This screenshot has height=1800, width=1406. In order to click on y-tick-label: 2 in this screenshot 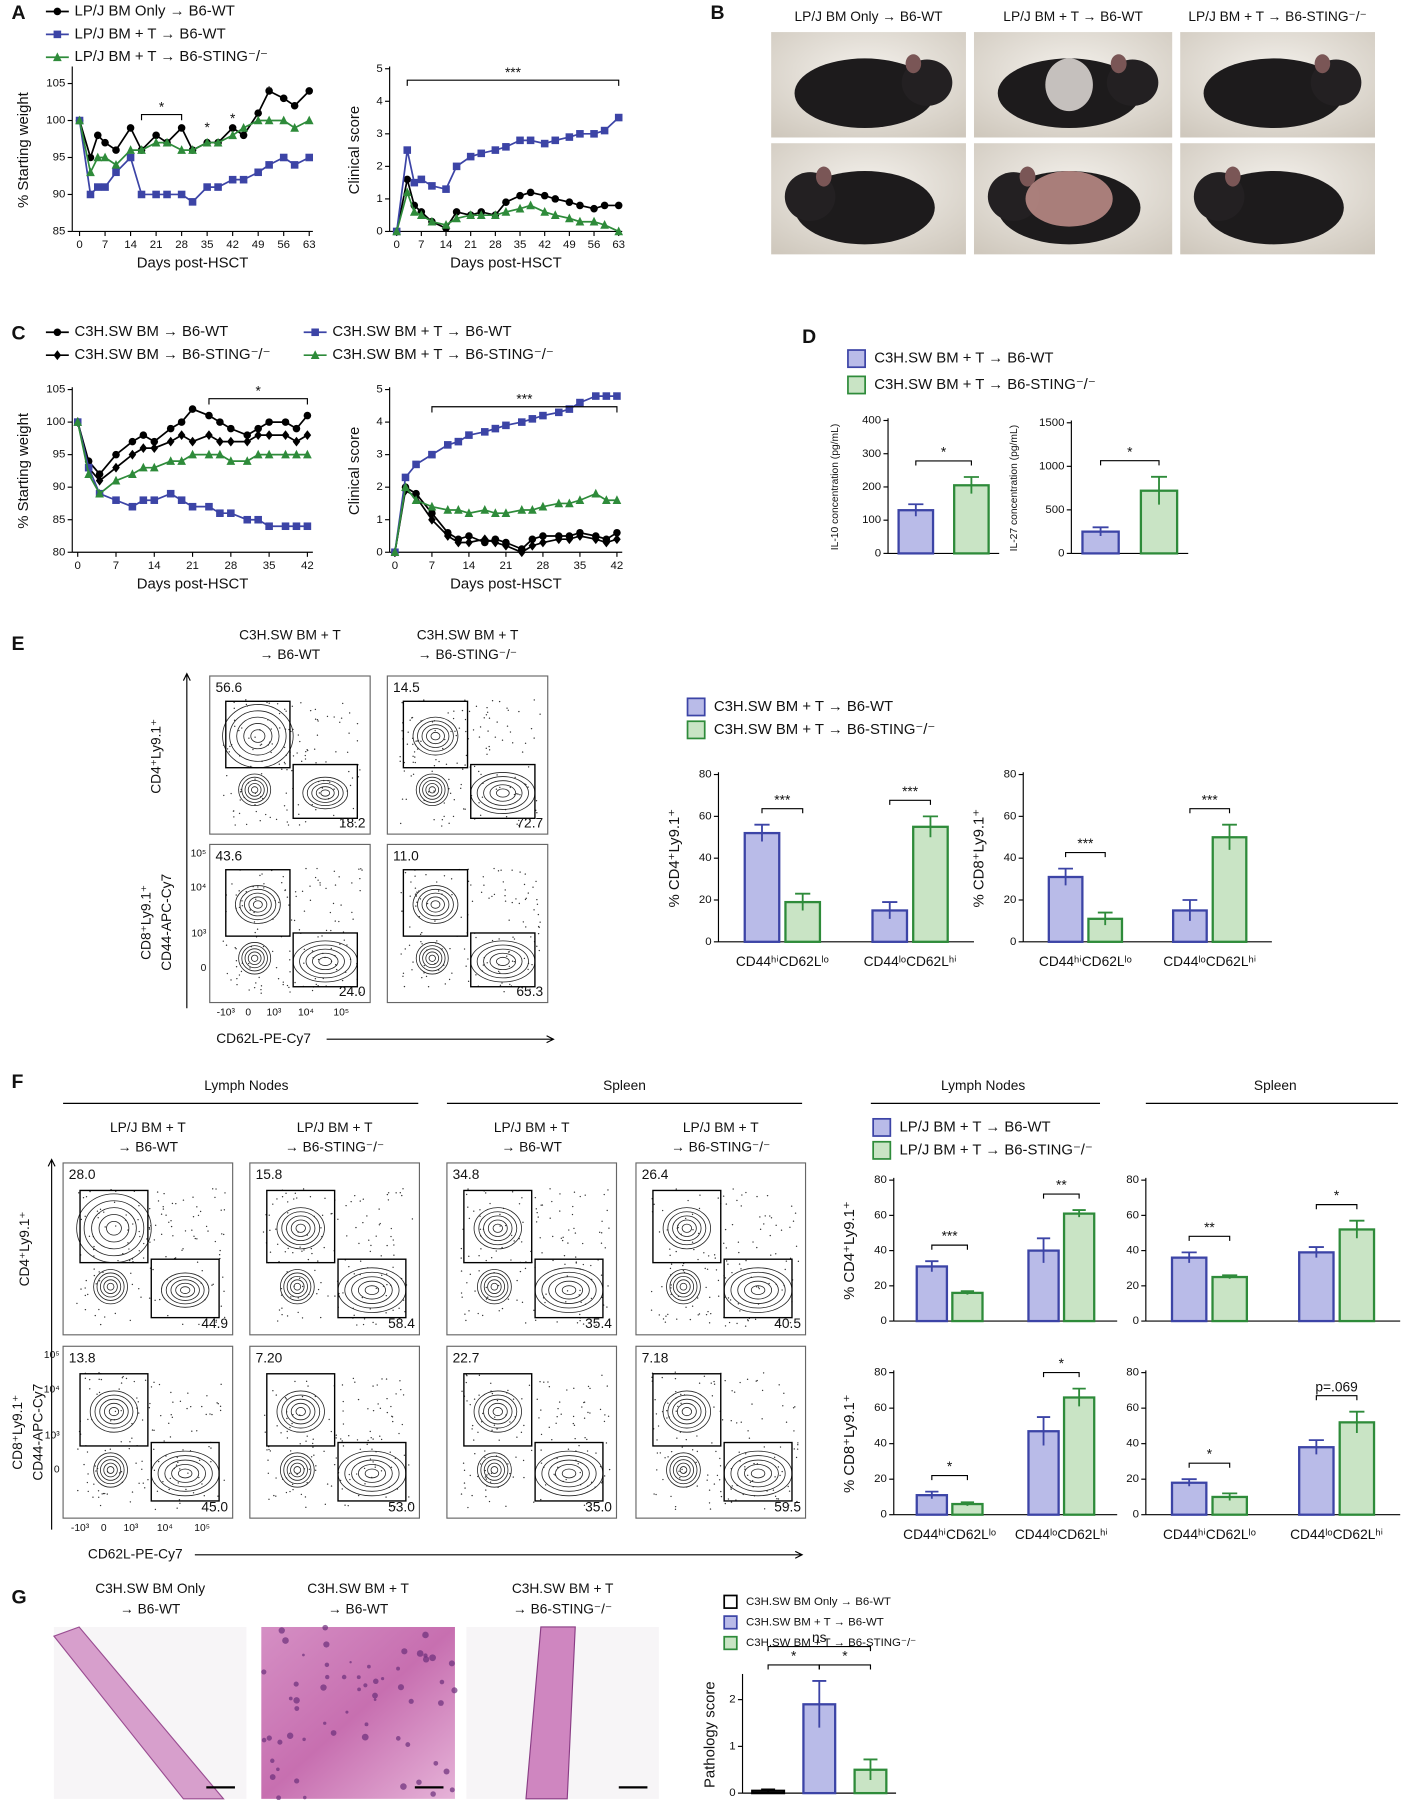, I will do `click(379, 487)`.